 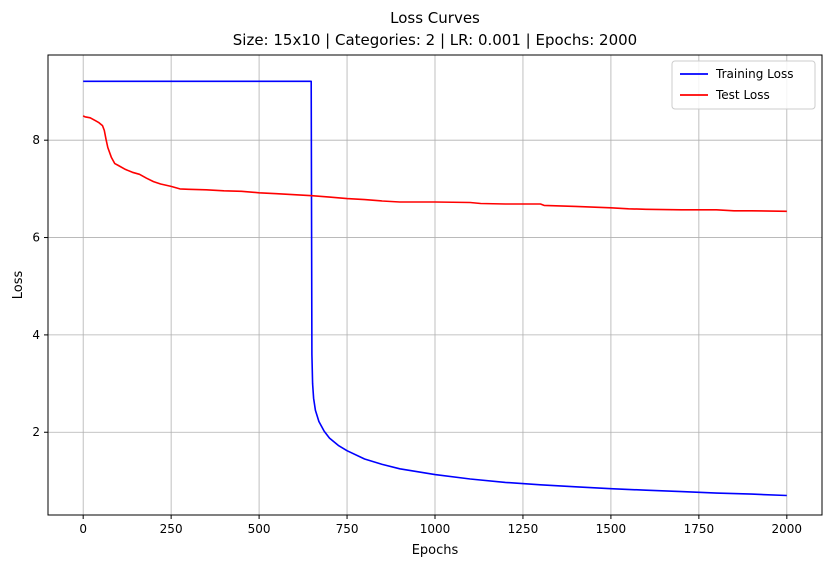 I want to click on y-tick-label: 4, so click(x=36, y=335).